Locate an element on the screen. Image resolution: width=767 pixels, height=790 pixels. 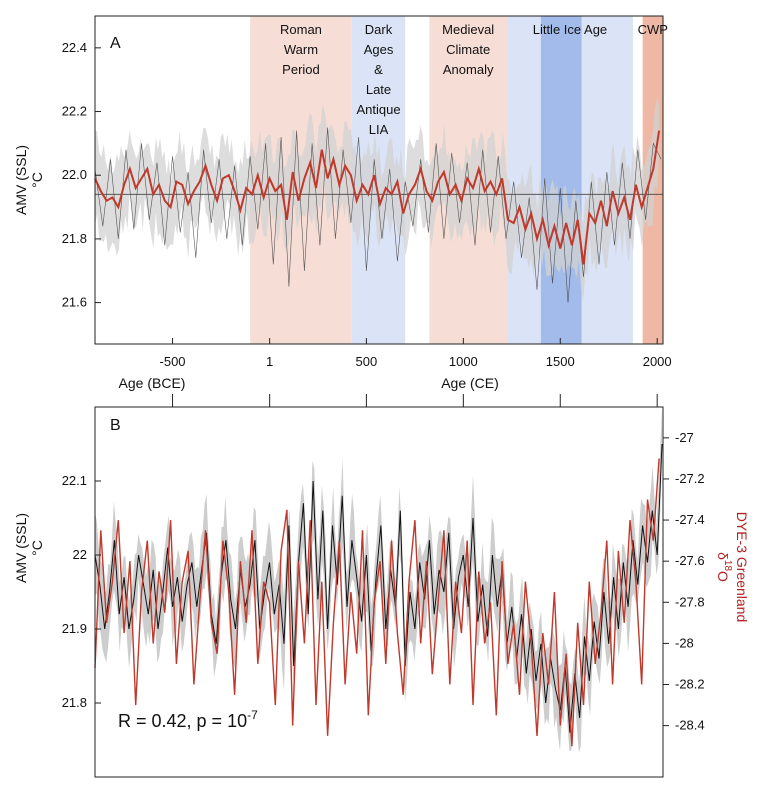
a-y-tick-label: 21.8 is located at coordinates (74, 238).